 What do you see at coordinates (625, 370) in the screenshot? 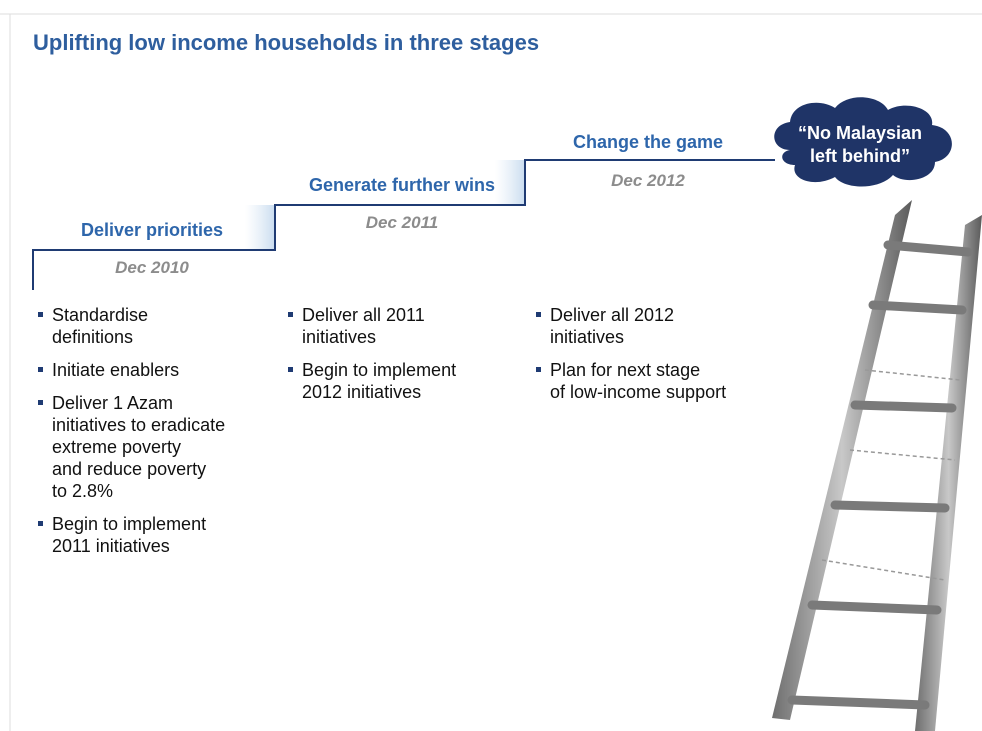
I see `bullet-line: Plan for next stage` at bounding box center [625, 370].